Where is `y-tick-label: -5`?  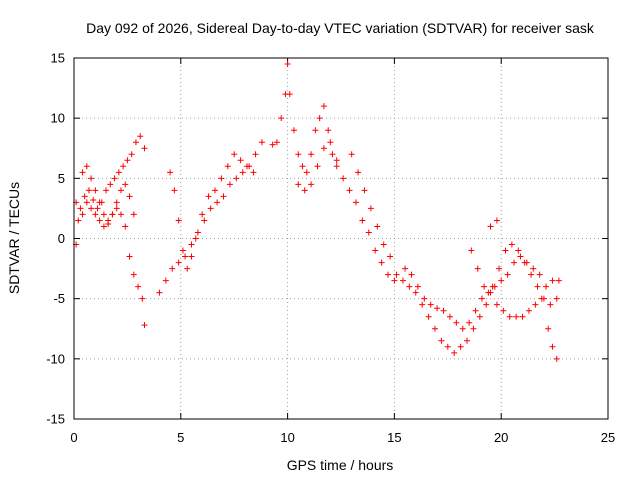 y-tick-label: -5 is located at coordinates (59, 298).